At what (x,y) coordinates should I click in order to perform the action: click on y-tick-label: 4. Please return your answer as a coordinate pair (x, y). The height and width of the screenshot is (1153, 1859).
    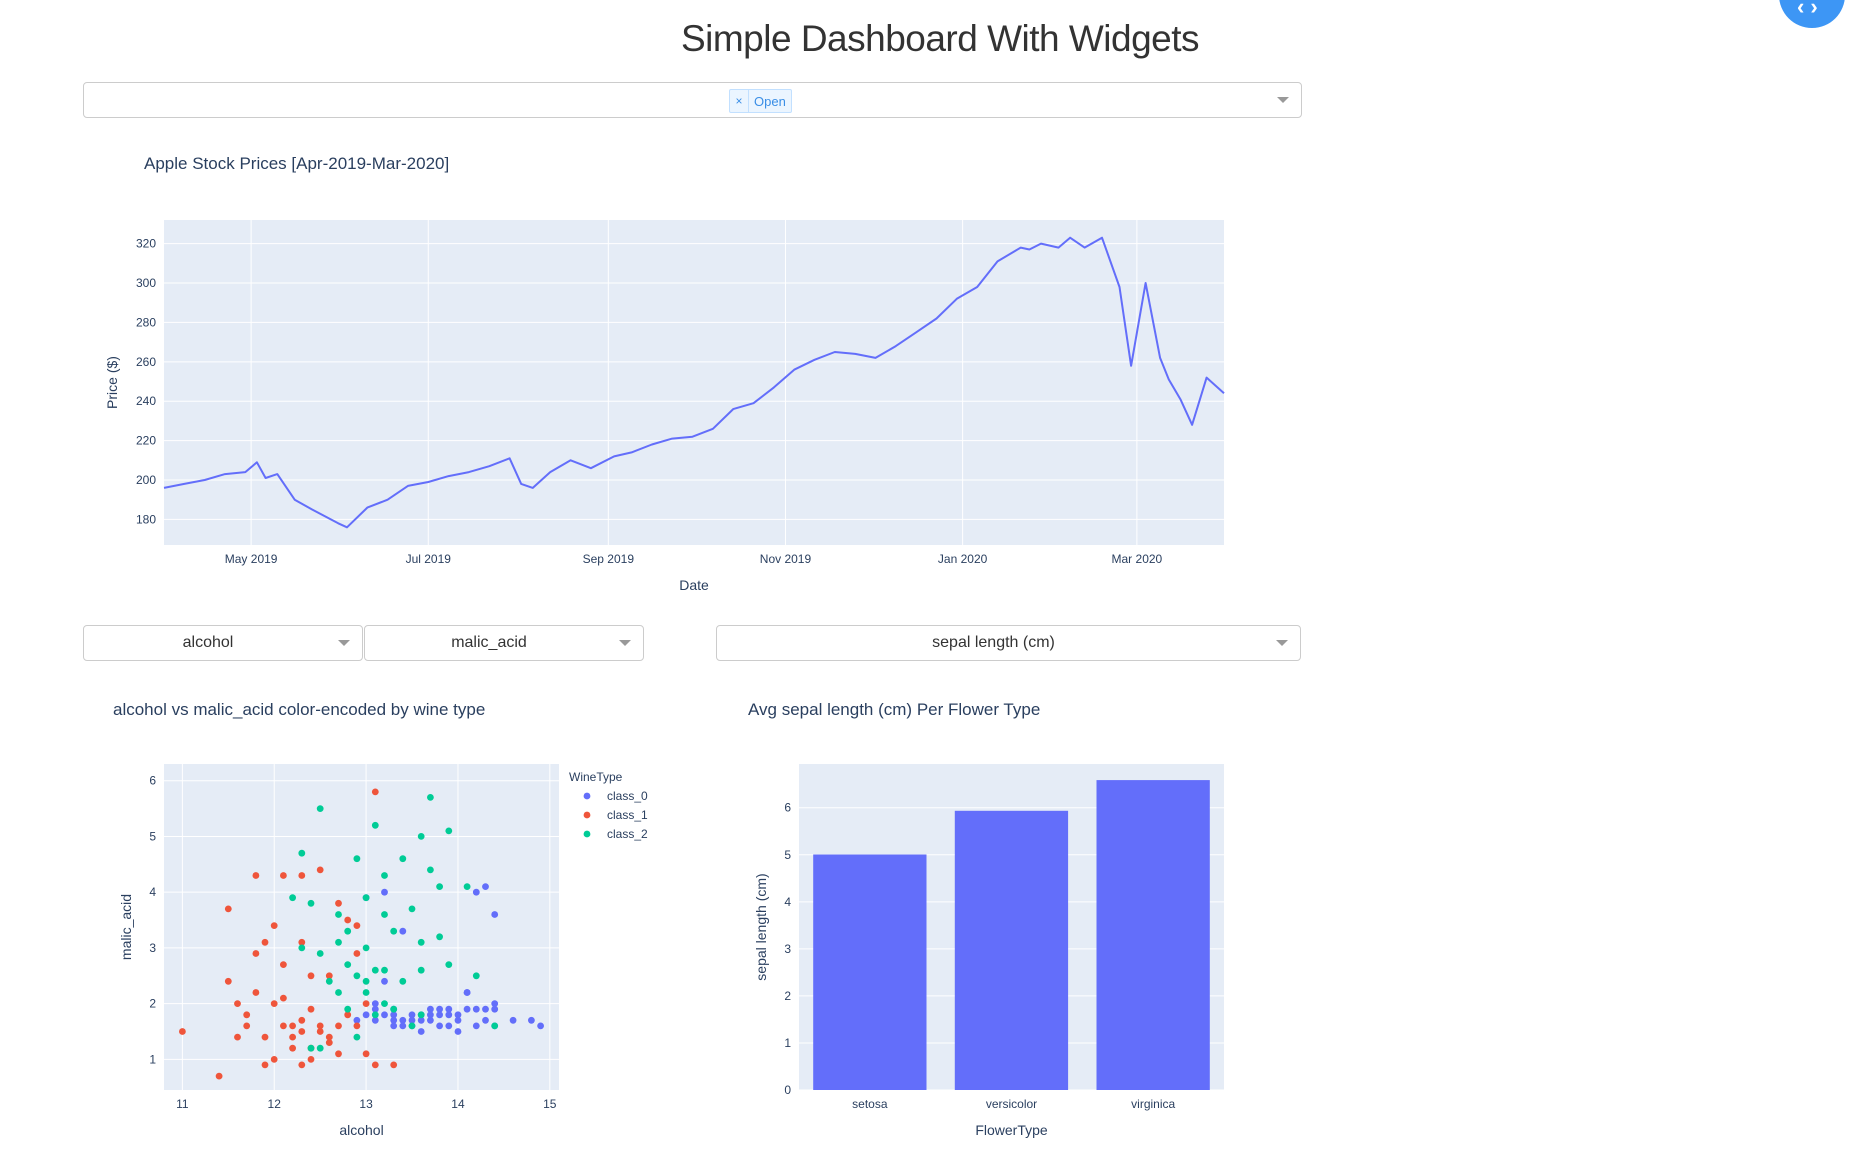
    Looking at the image, I should click on (152, 892).